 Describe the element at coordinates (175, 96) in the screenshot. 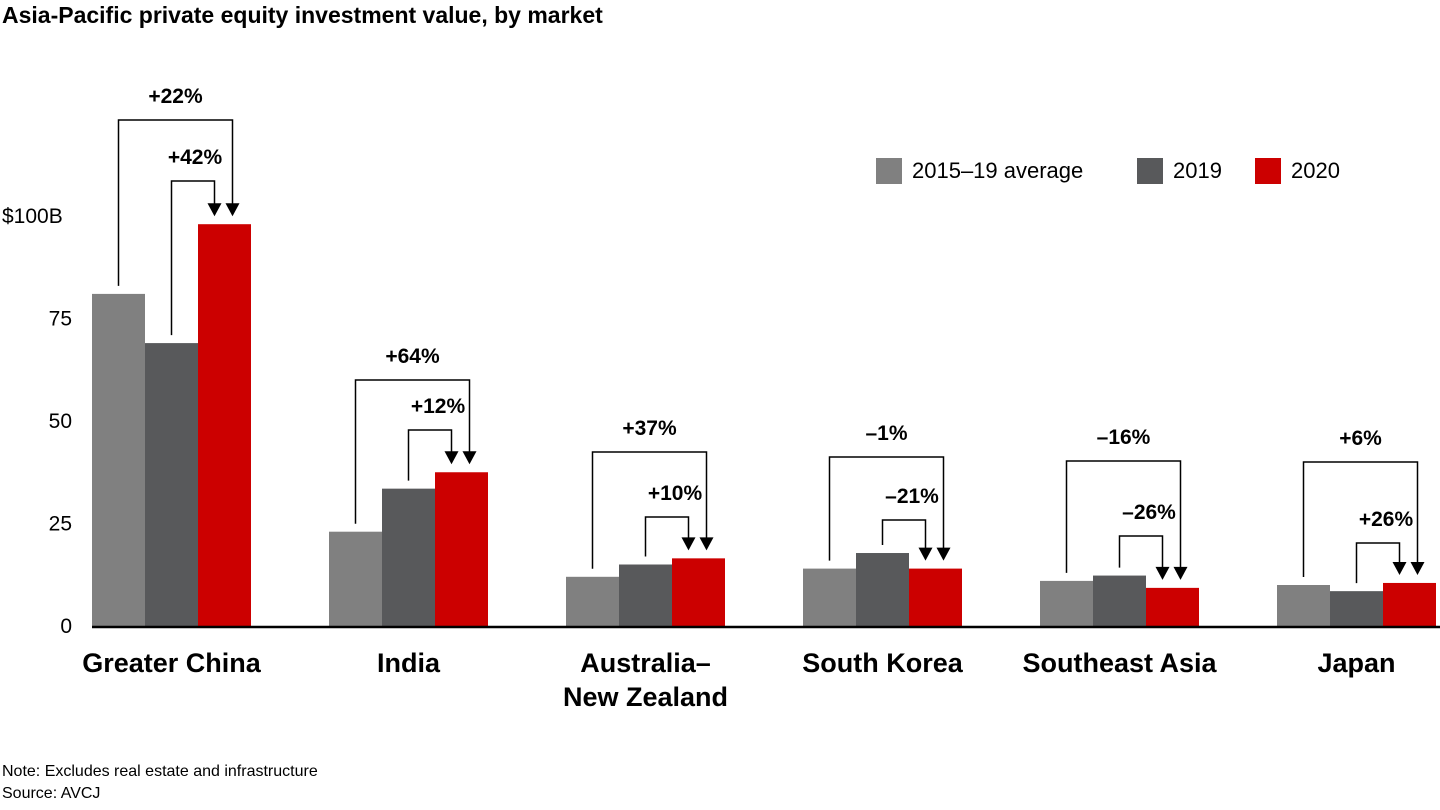

I see `annotation-vs-average: +22%` at that location.